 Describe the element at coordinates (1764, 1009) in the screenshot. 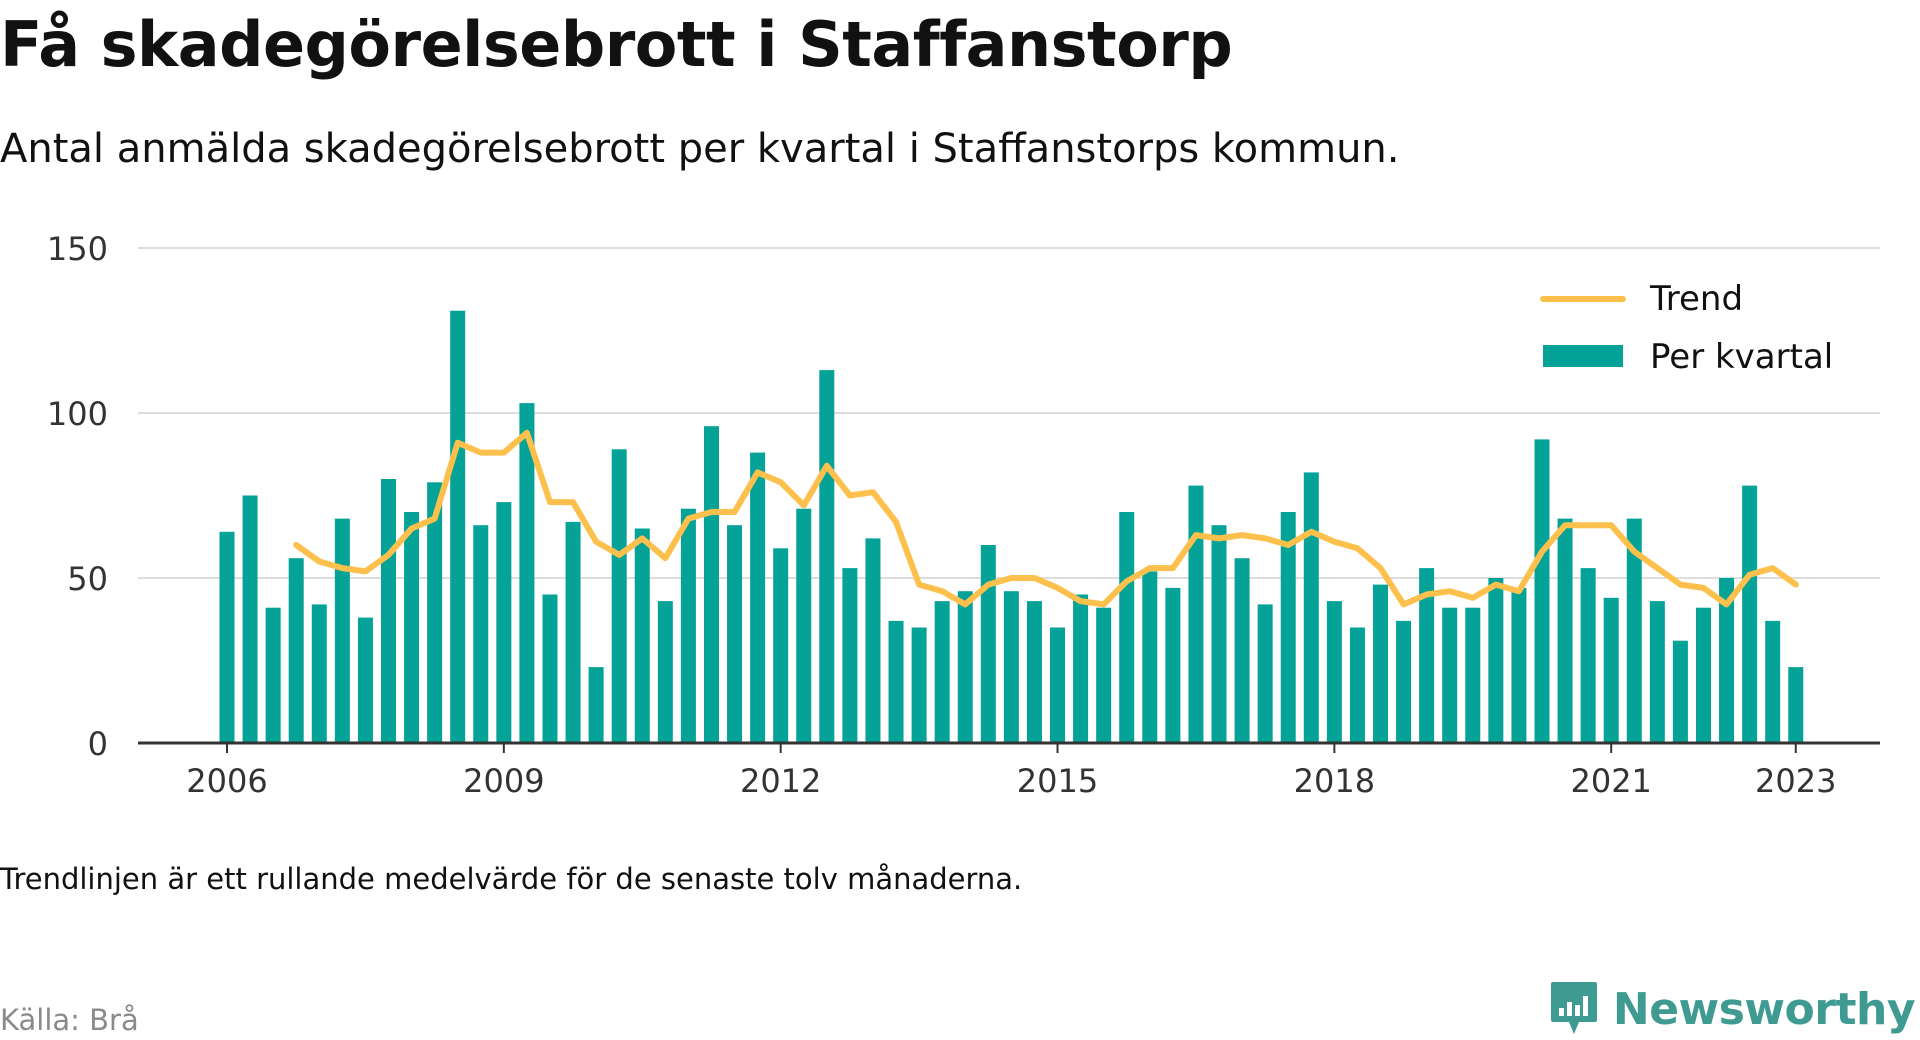

I see `brand-name: Newsworthy` at that location.